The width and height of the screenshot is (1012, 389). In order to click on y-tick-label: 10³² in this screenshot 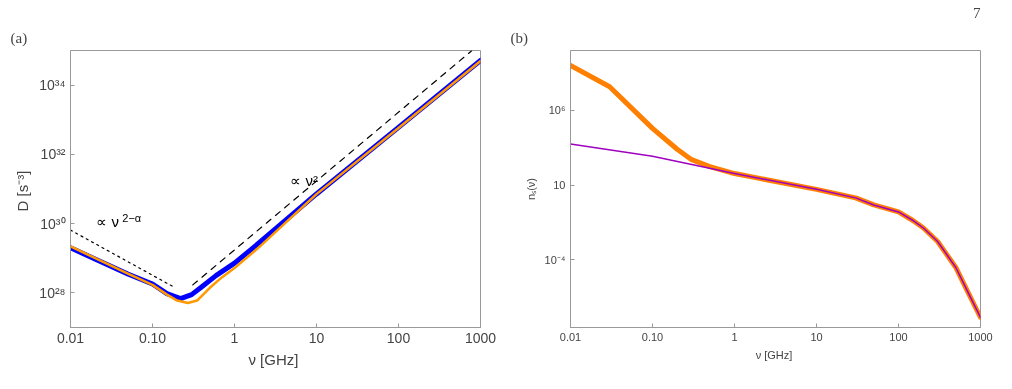, I will do `click(53, 154)`.